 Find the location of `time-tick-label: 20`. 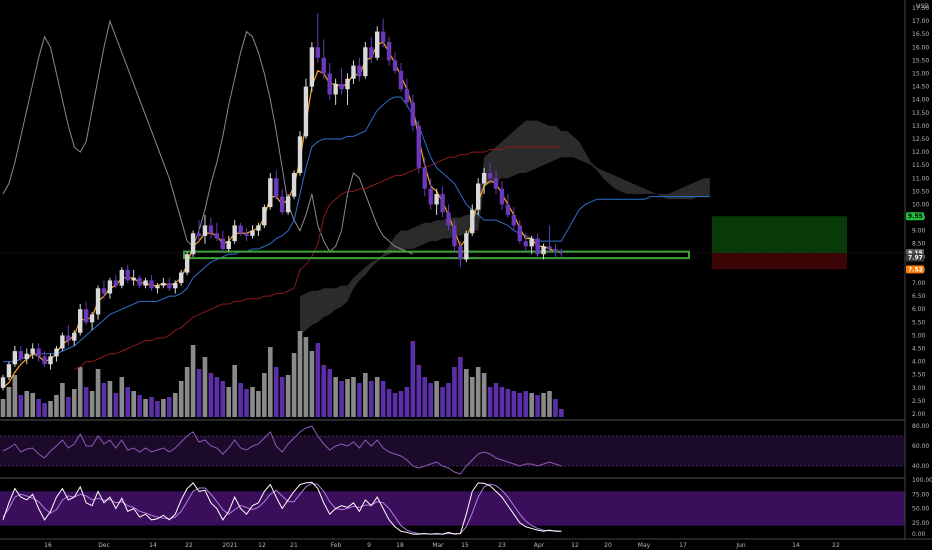

time-tick-label: 20 is located at coordinates (608, 545).